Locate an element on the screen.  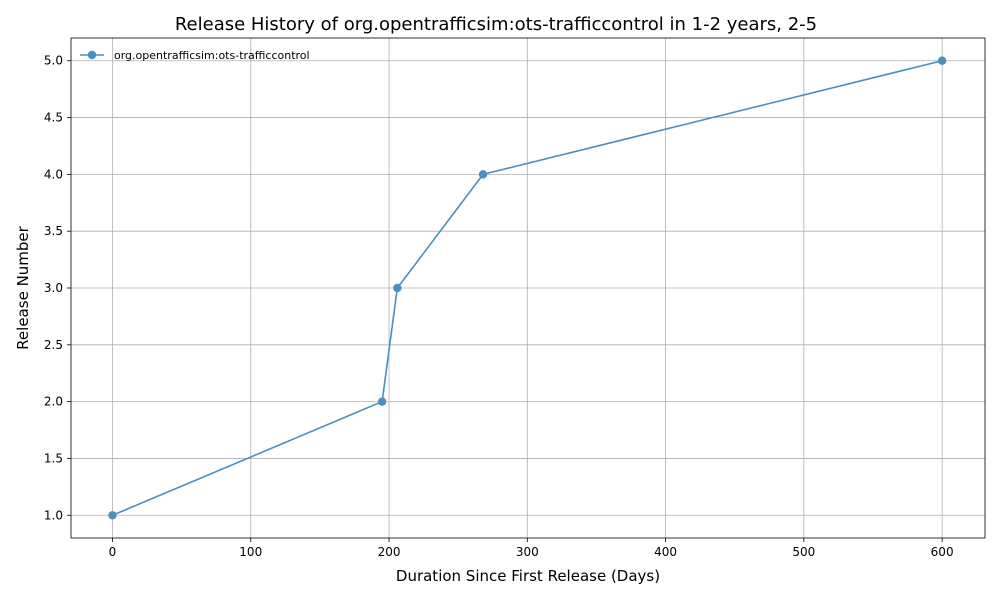
x-tick-label: 200 is located at coordinates (389, 552).